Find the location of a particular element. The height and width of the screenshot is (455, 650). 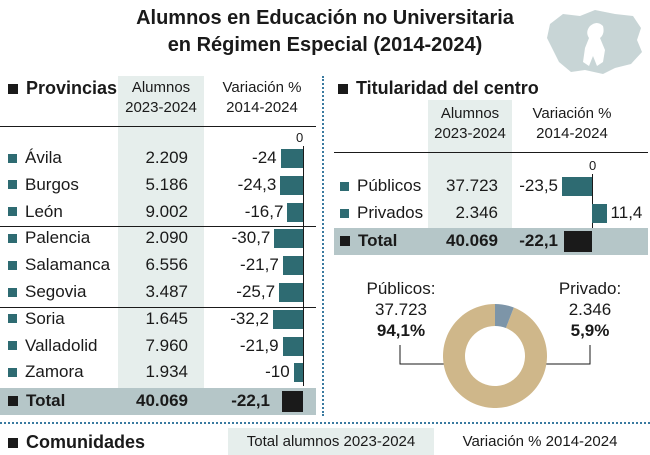

donut-leader-right is located at coordinates (568, 355).